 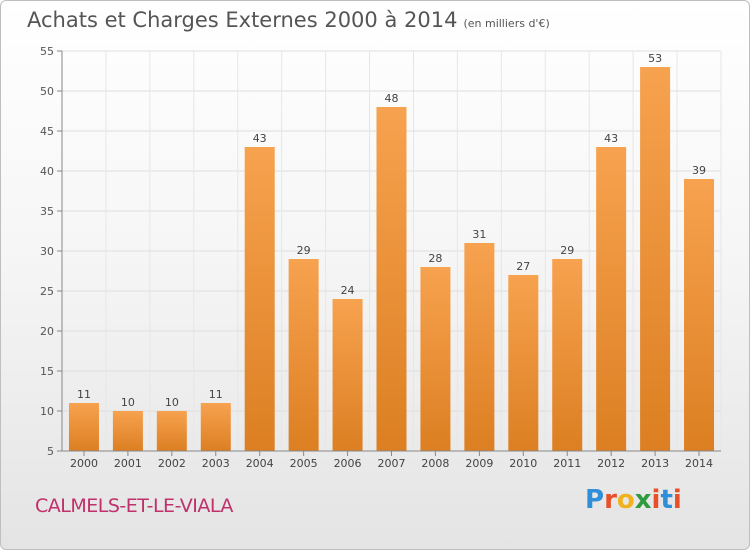 I want to click on bar-2012, so click(x=611, y=299).